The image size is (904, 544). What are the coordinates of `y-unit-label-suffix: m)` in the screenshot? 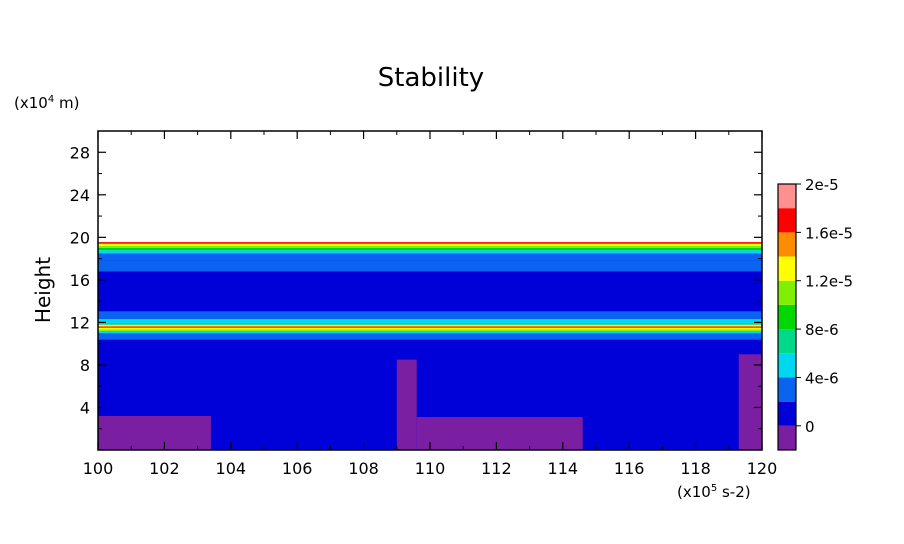 It's located at (66, 103).